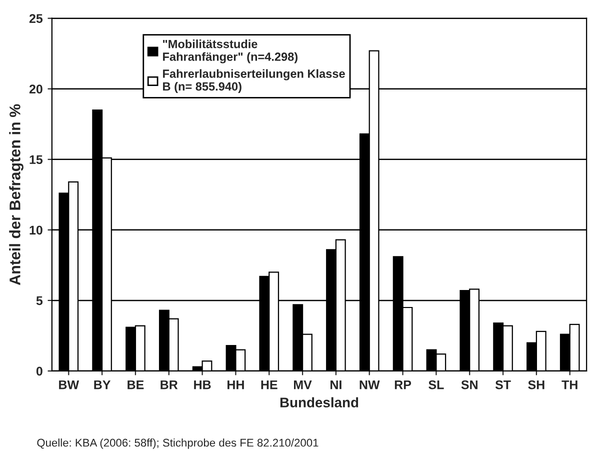 The width and height of the screenshot is (611, 458). What do you see at coordinates (269, 385) in the screenshot?
I see `x-tick-label: HE` at bounding box center [269, 385].